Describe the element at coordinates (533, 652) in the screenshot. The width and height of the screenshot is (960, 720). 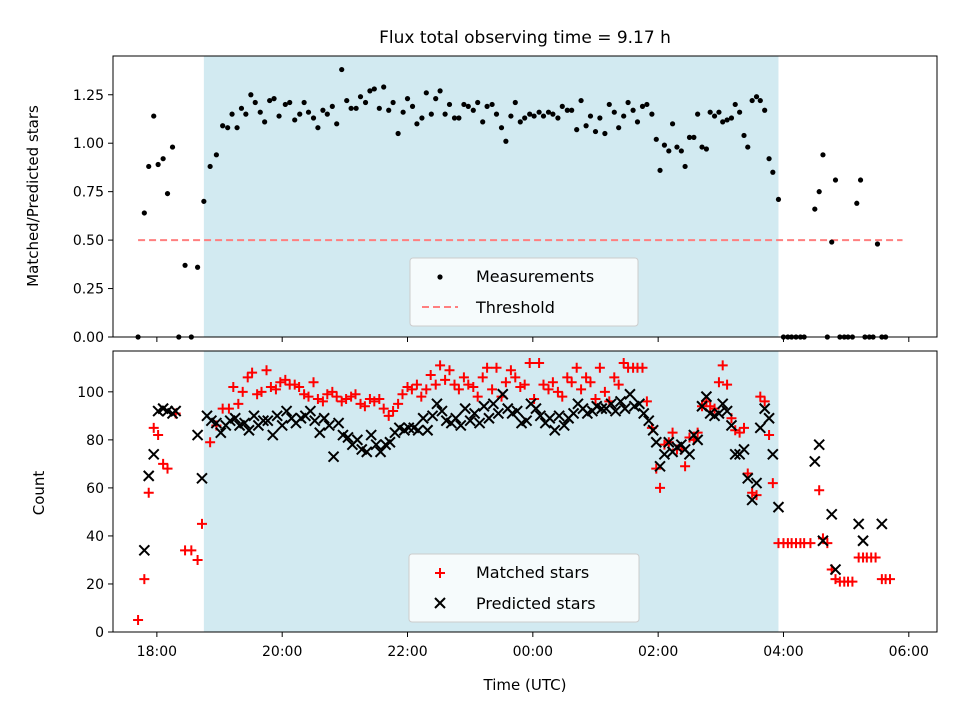
I see `x-tick-label: 00:00` at that location.